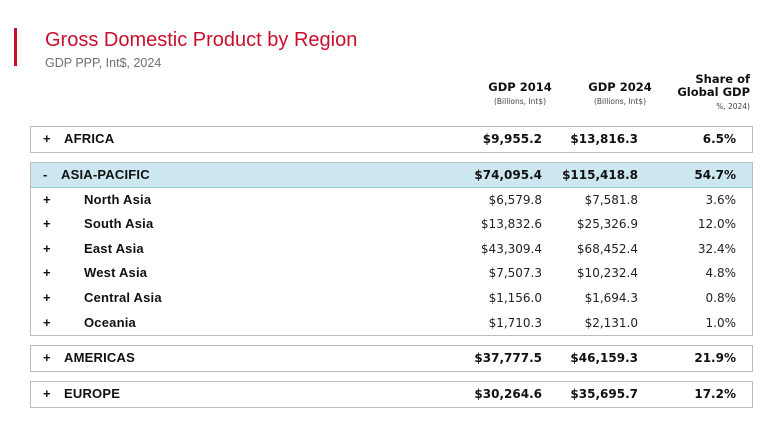 The height and width of the screenshot is (423, 782). What do you see at coordinates (719, 139) in the screenshot?
I see `share-value: 6.5%` at bounding box center [719, 139].